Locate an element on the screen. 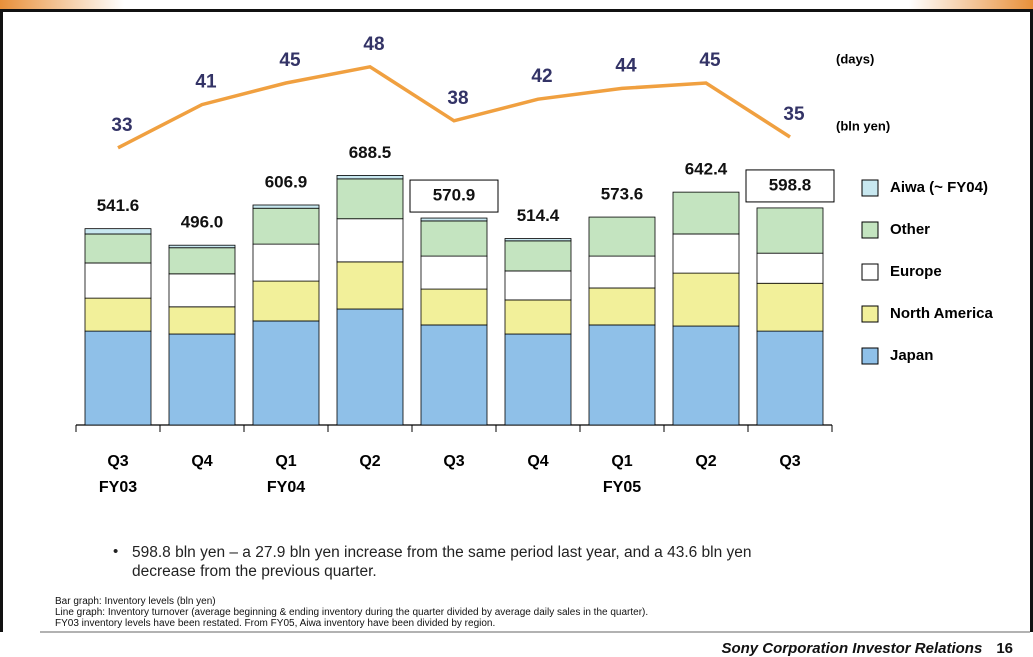  footer: Sony Corporation Investor Relations 16 is located at coordinates (867, 648).